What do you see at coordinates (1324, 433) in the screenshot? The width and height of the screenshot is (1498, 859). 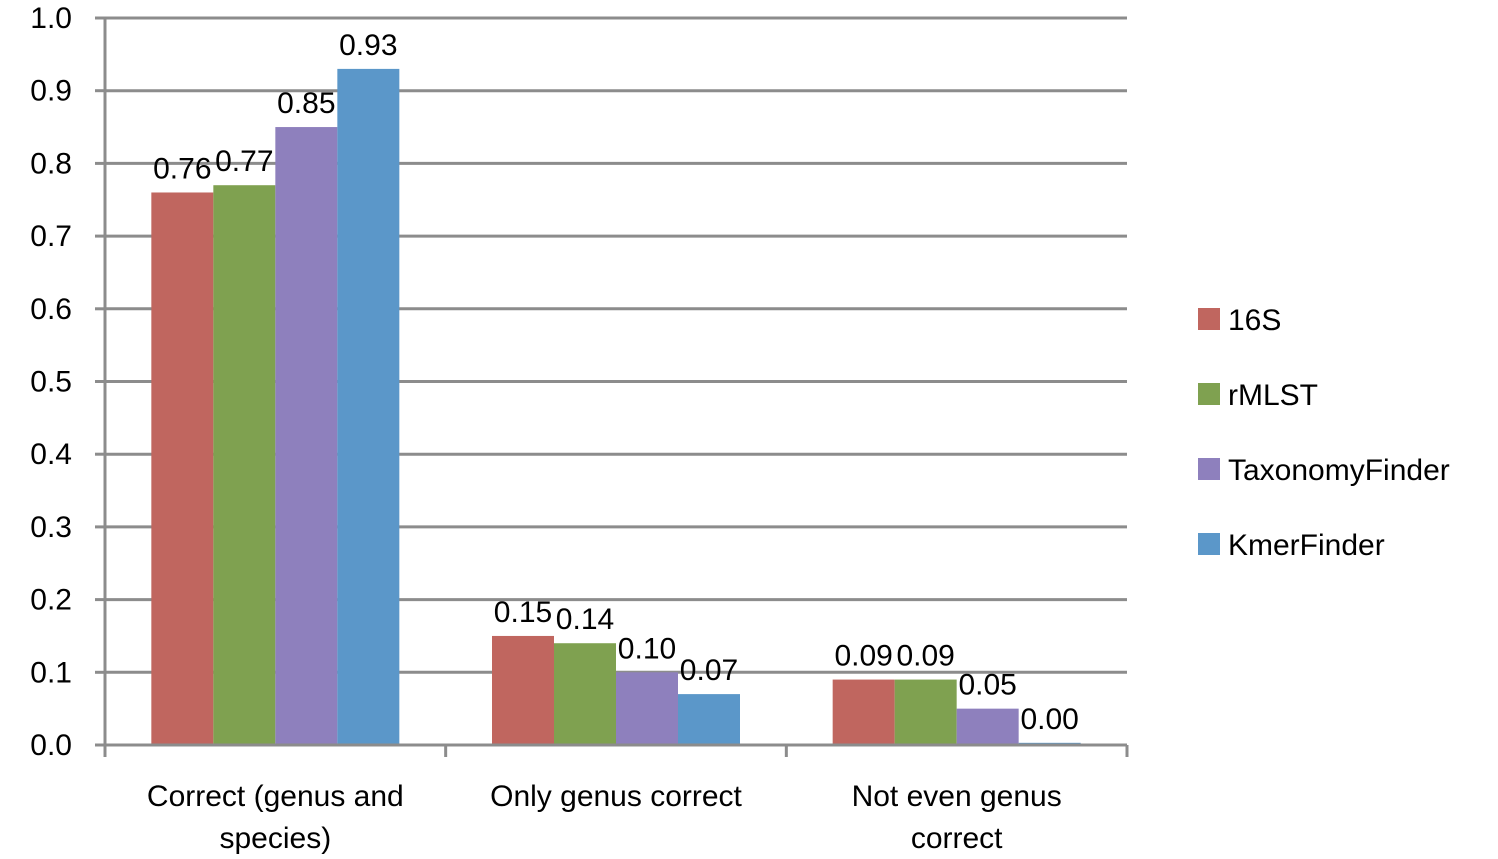 I see `legend: 16S rMLST TaxonomyFinder KmerFinder` at bounding box center [1324, 433].